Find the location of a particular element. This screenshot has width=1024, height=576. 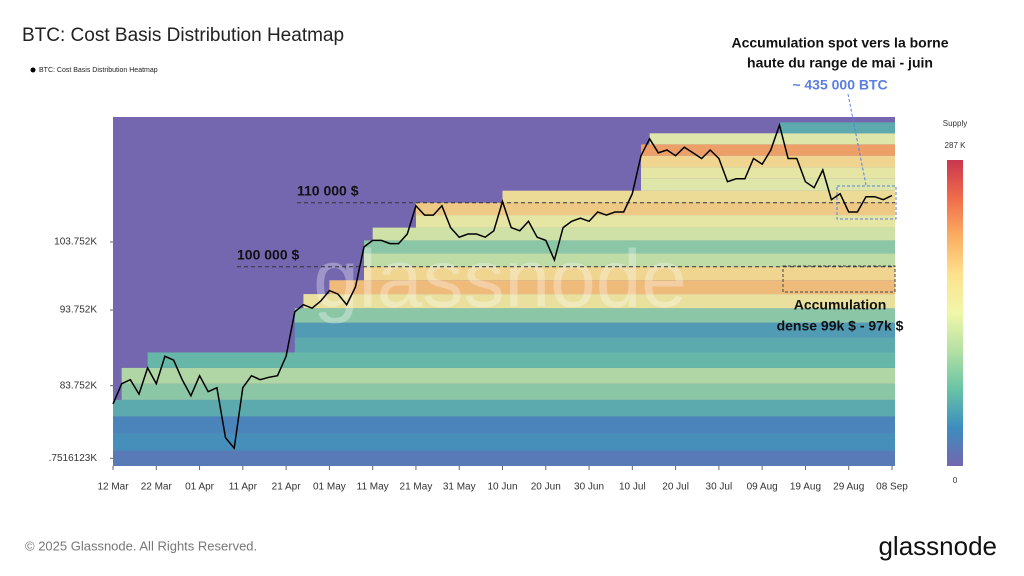

x-tick-label: 20 Jul is located at coordinates (675, 487).